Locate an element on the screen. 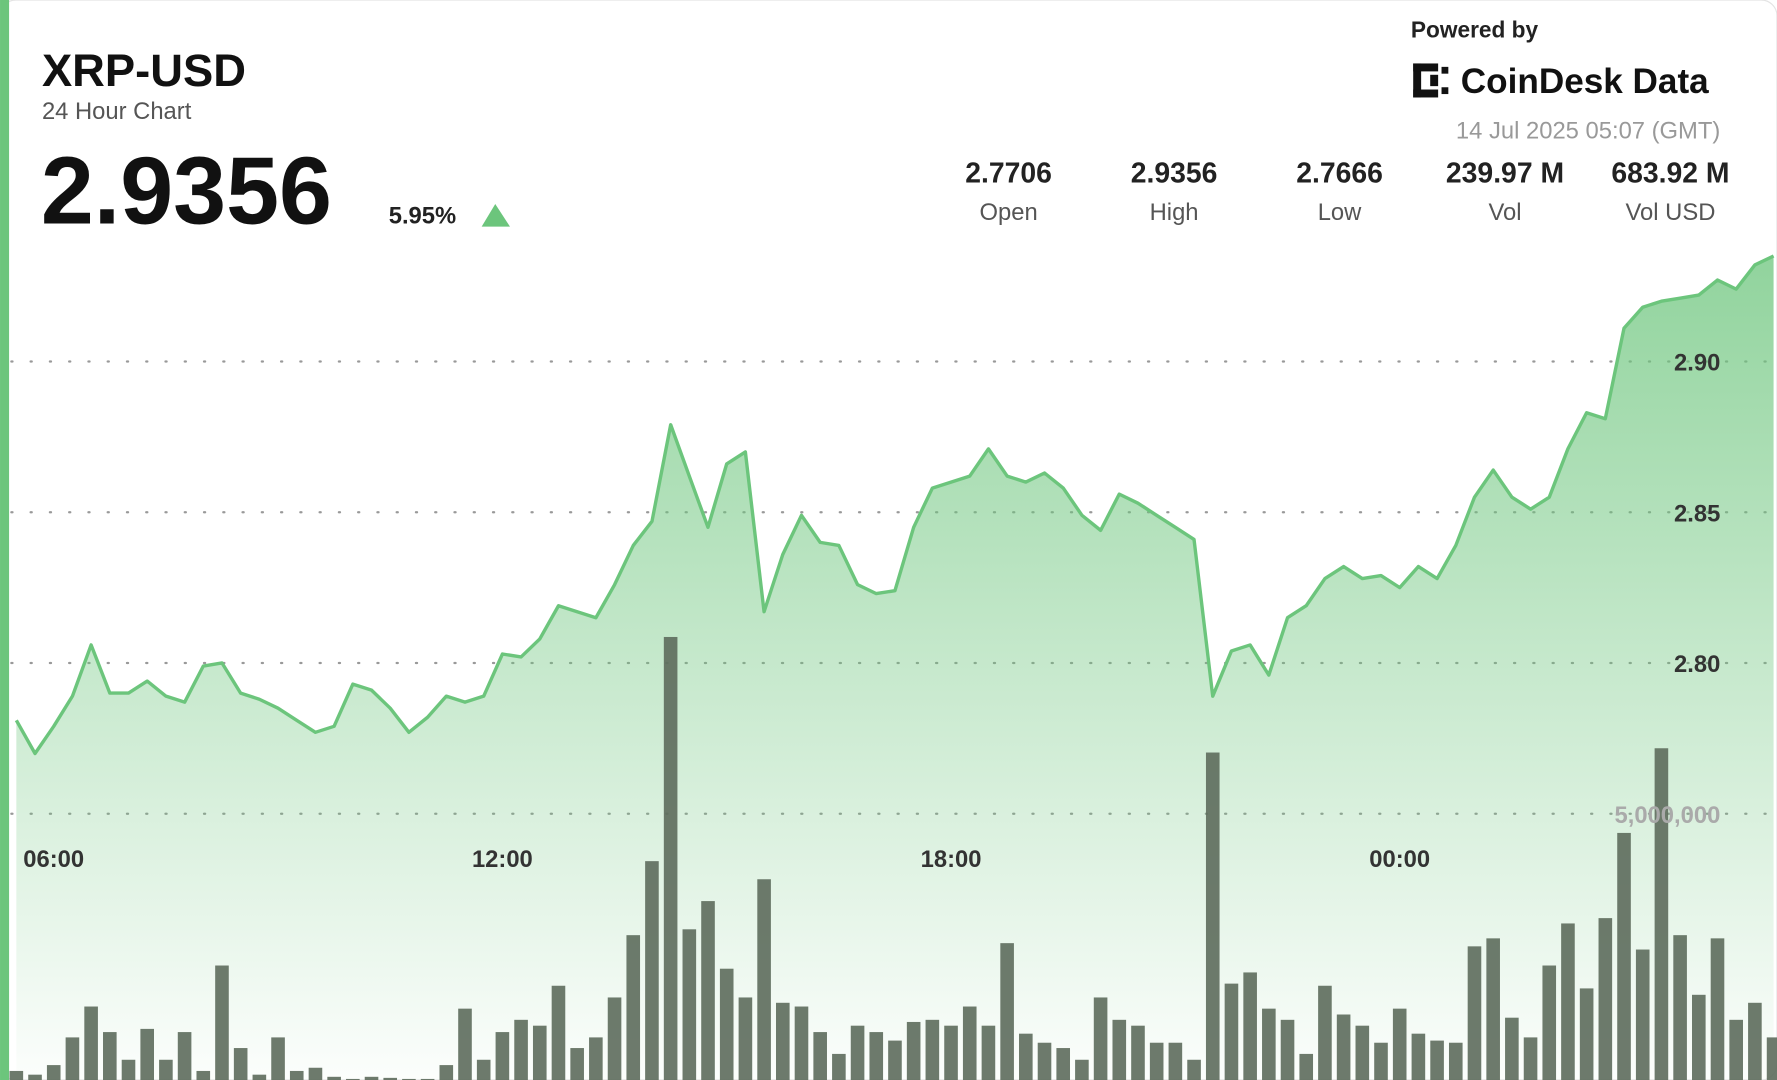 The height and width of the screenshot is (1080, 1777). stat-label: High is located at coordinates (1174, 212).